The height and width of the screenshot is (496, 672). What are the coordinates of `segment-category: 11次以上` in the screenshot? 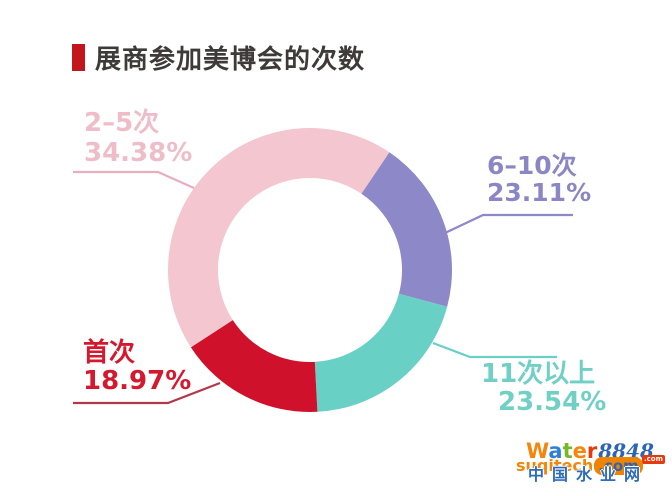 It's located at (538, 374).